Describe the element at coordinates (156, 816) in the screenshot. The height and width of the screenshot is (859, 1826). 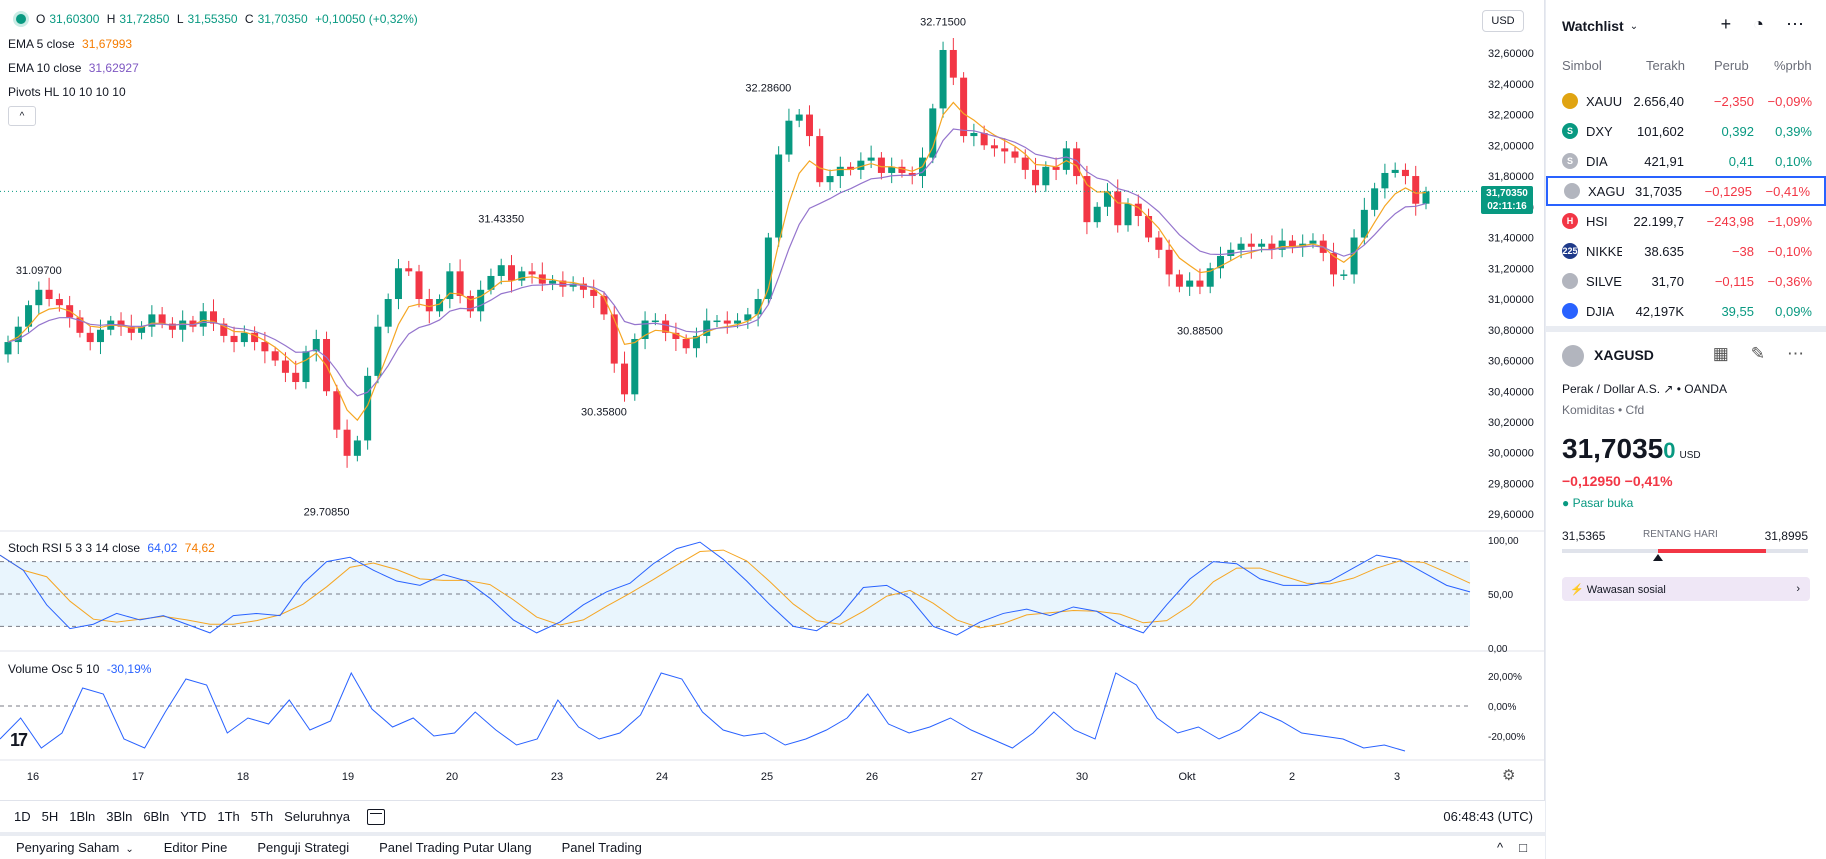
I see `range-6bln: 6Bln` at that location.